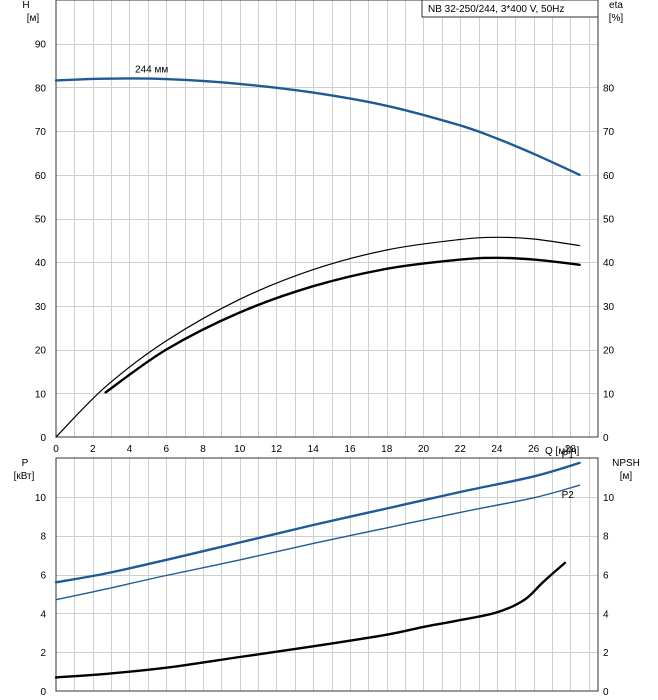 The height and width of the screenshot is (700, 658). Describe the element at coordinates (496, 9) in the screenshot. I see `chart-title: NB 32-250/244, 3*400 V, 50Hz` at that location.